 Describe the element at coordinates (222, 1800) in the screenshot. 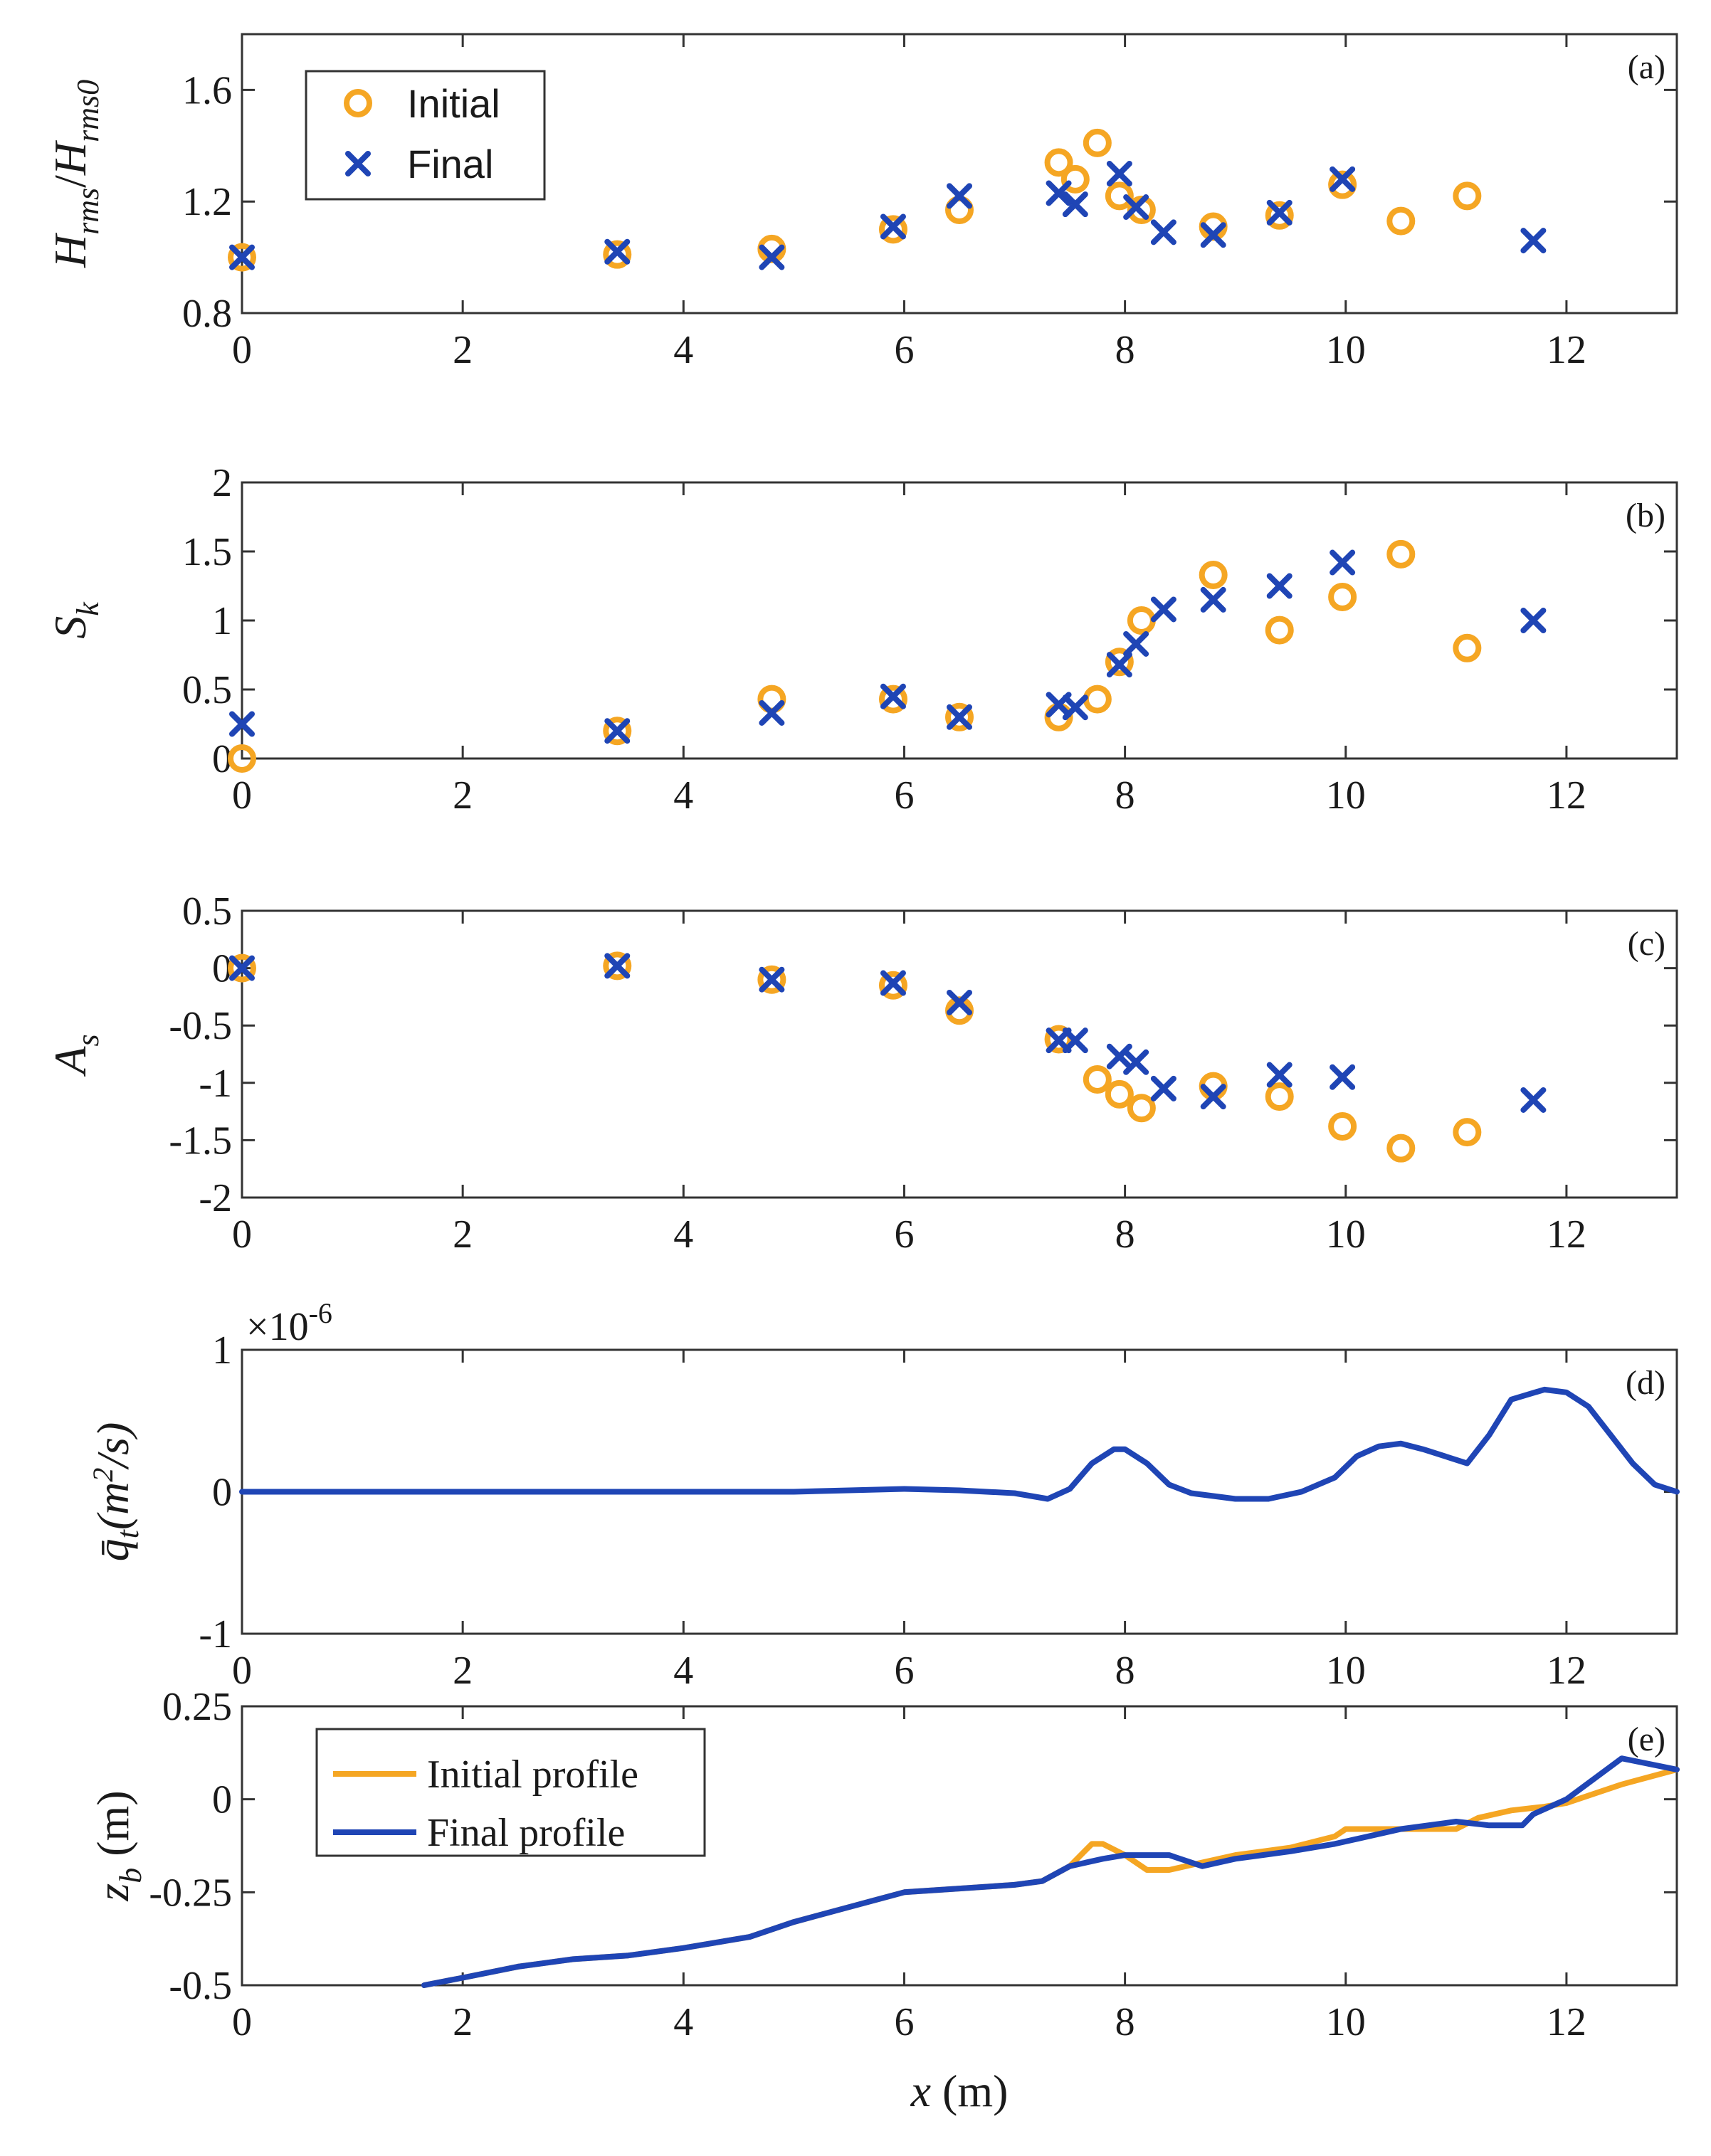

I see `y-tick-label: 0` at that location.